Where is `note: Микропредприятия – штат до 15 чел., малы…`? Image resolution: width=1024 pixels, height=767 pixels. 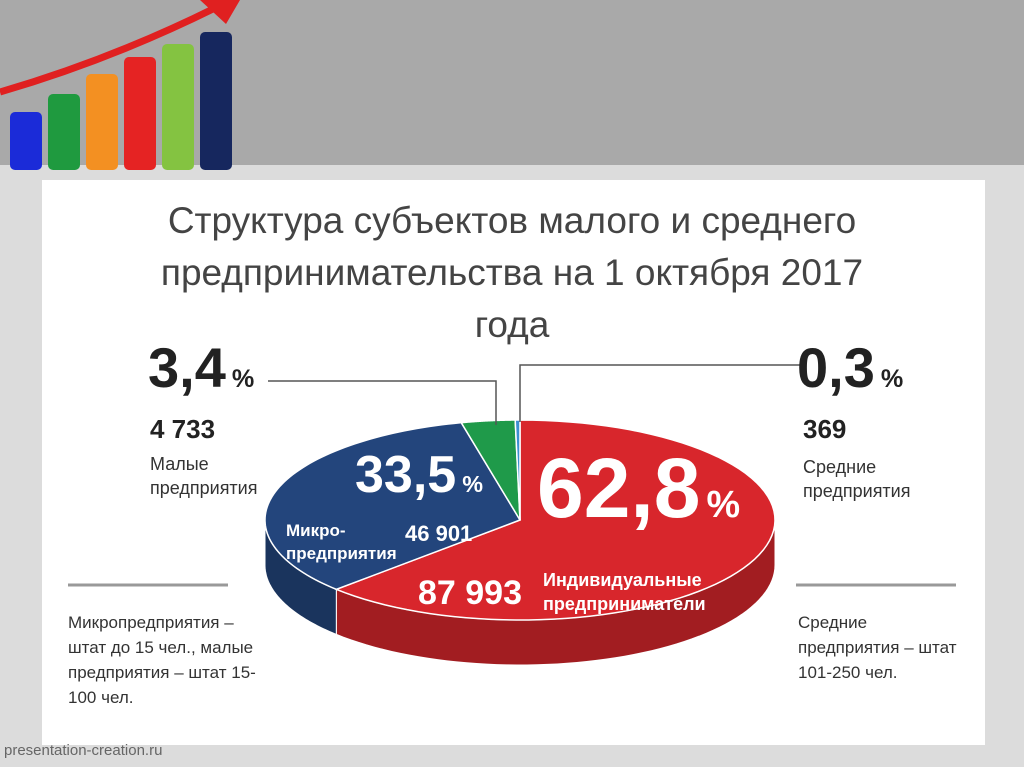 note: Микропредприятия – штат до 15 чел., малы… is located at coordinates (162, 660).